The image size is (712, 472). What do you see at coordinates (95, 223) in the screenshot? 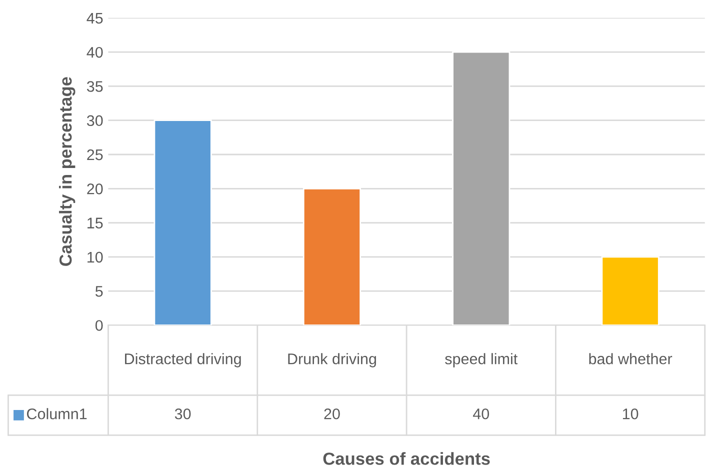
I see `y-tick-label: 15` at bounding box center [95, 223].